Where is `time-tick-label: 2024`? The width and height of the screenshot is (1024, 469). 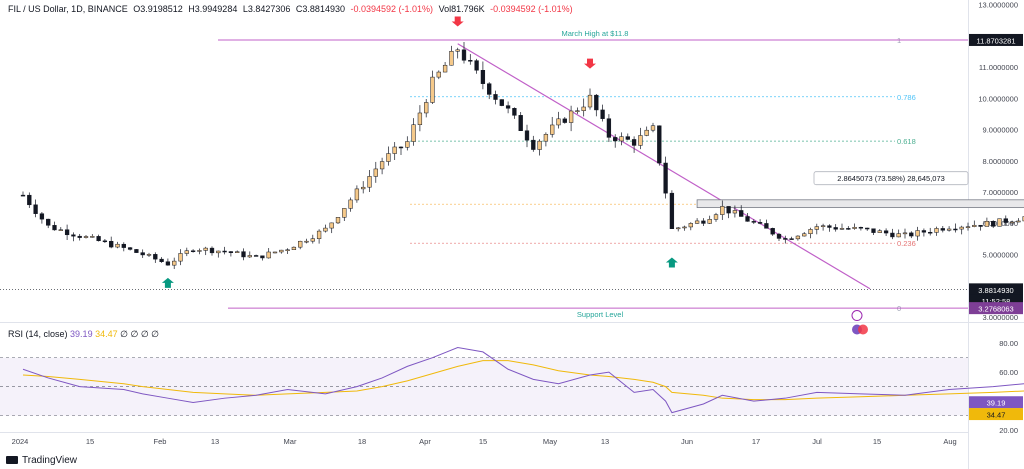 time-tick-label: 2024 is located at coordinates (20, 441).